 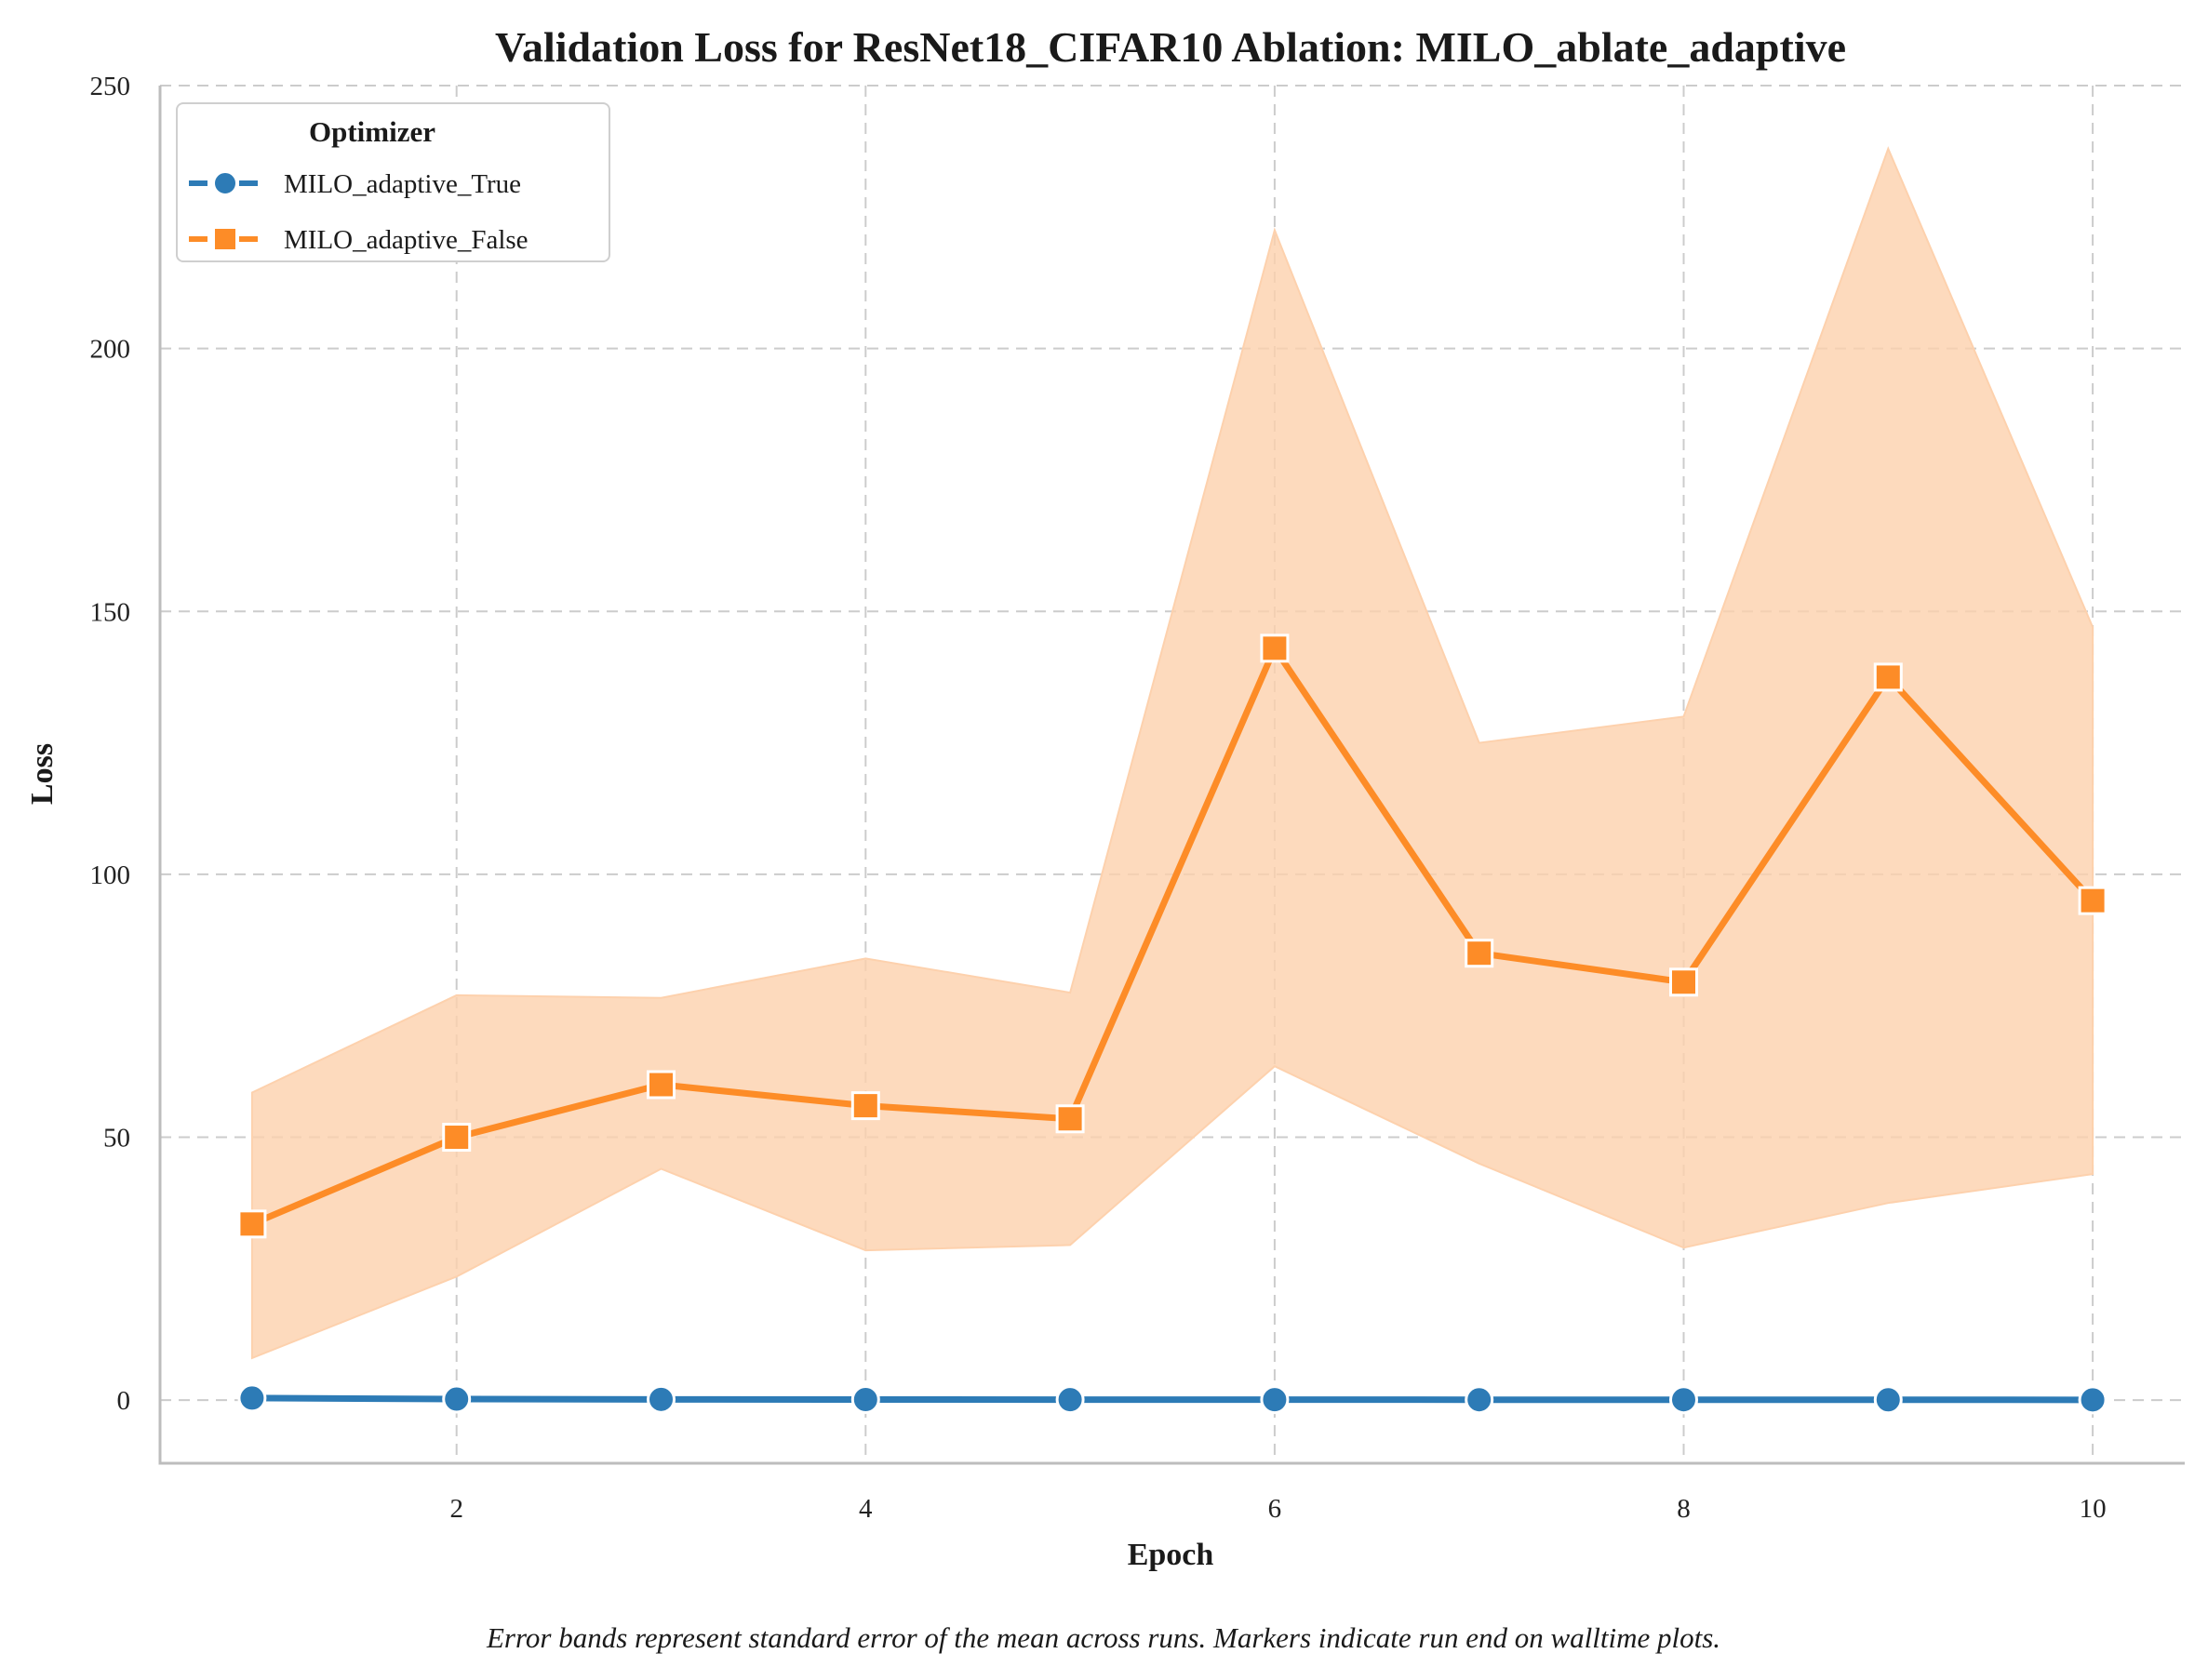 I want to click on legend-frame, so click(x=393, y=182).